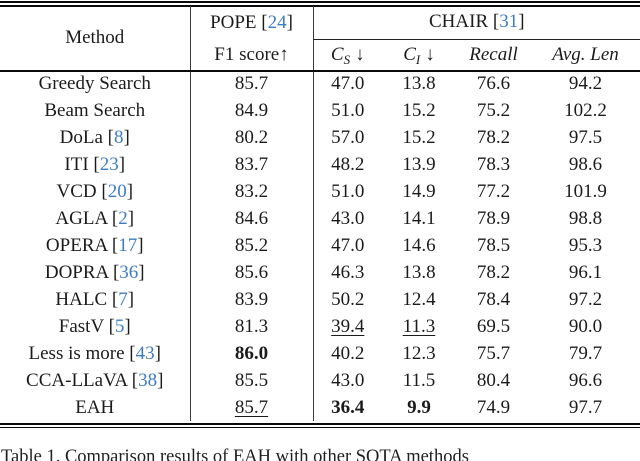 The height and width of the screenshot is (461, 640). Describe the element at coordinates (409, 54) in the screenshot. I see `ci-symbol: C` at that location.